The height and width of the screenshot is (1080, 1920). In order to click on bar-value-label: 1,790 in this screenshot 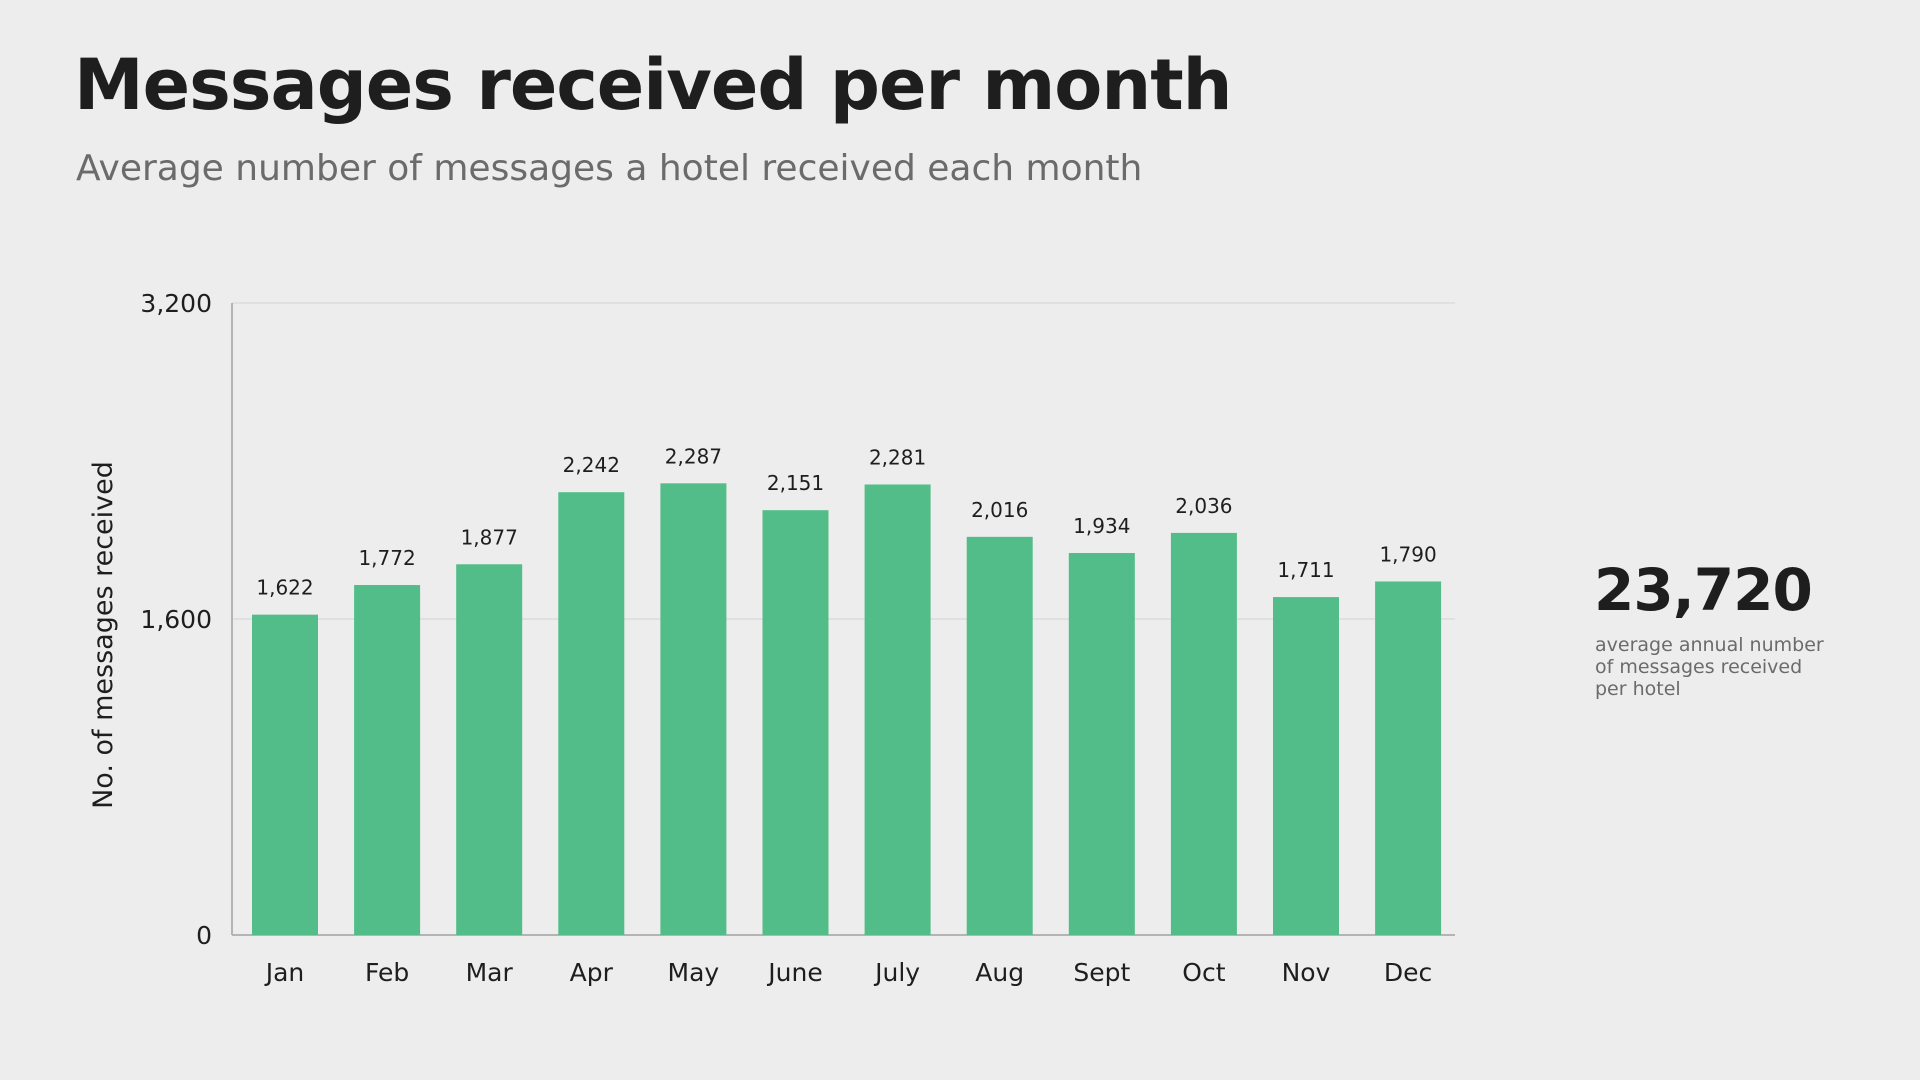, I will do `click(1407, 554)`.